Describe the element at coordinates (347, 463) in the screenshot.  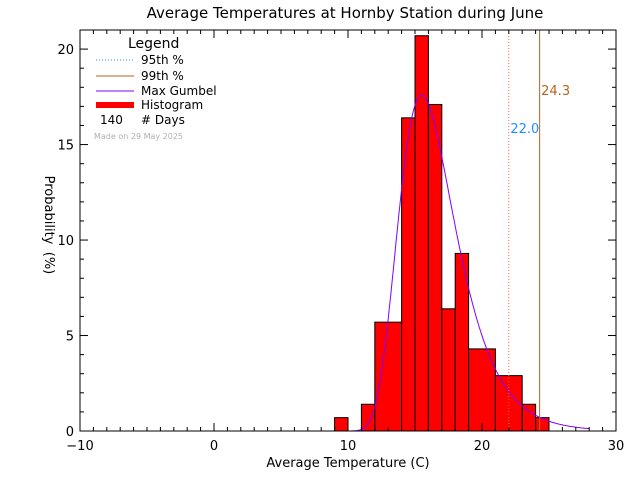
I see `x-axis-label: Average Temperature (C)` at that location.